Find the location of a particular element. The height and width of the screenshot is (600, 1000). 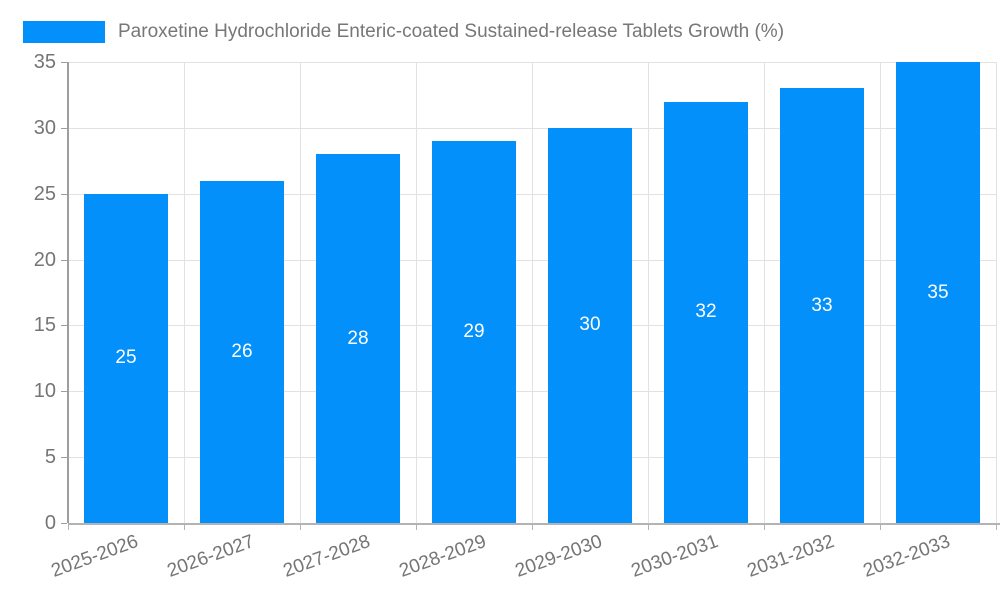

y-tick-label: 35 is located at coordinates (44, 62).